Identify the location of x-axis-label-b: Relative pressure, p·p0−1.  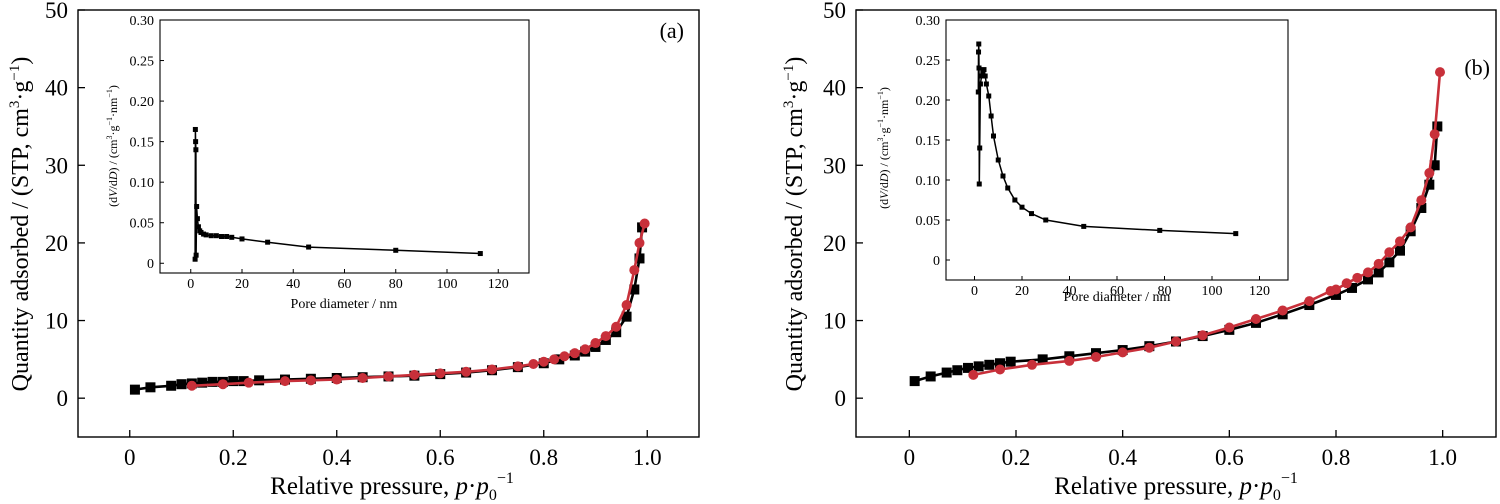
(1176, 487).